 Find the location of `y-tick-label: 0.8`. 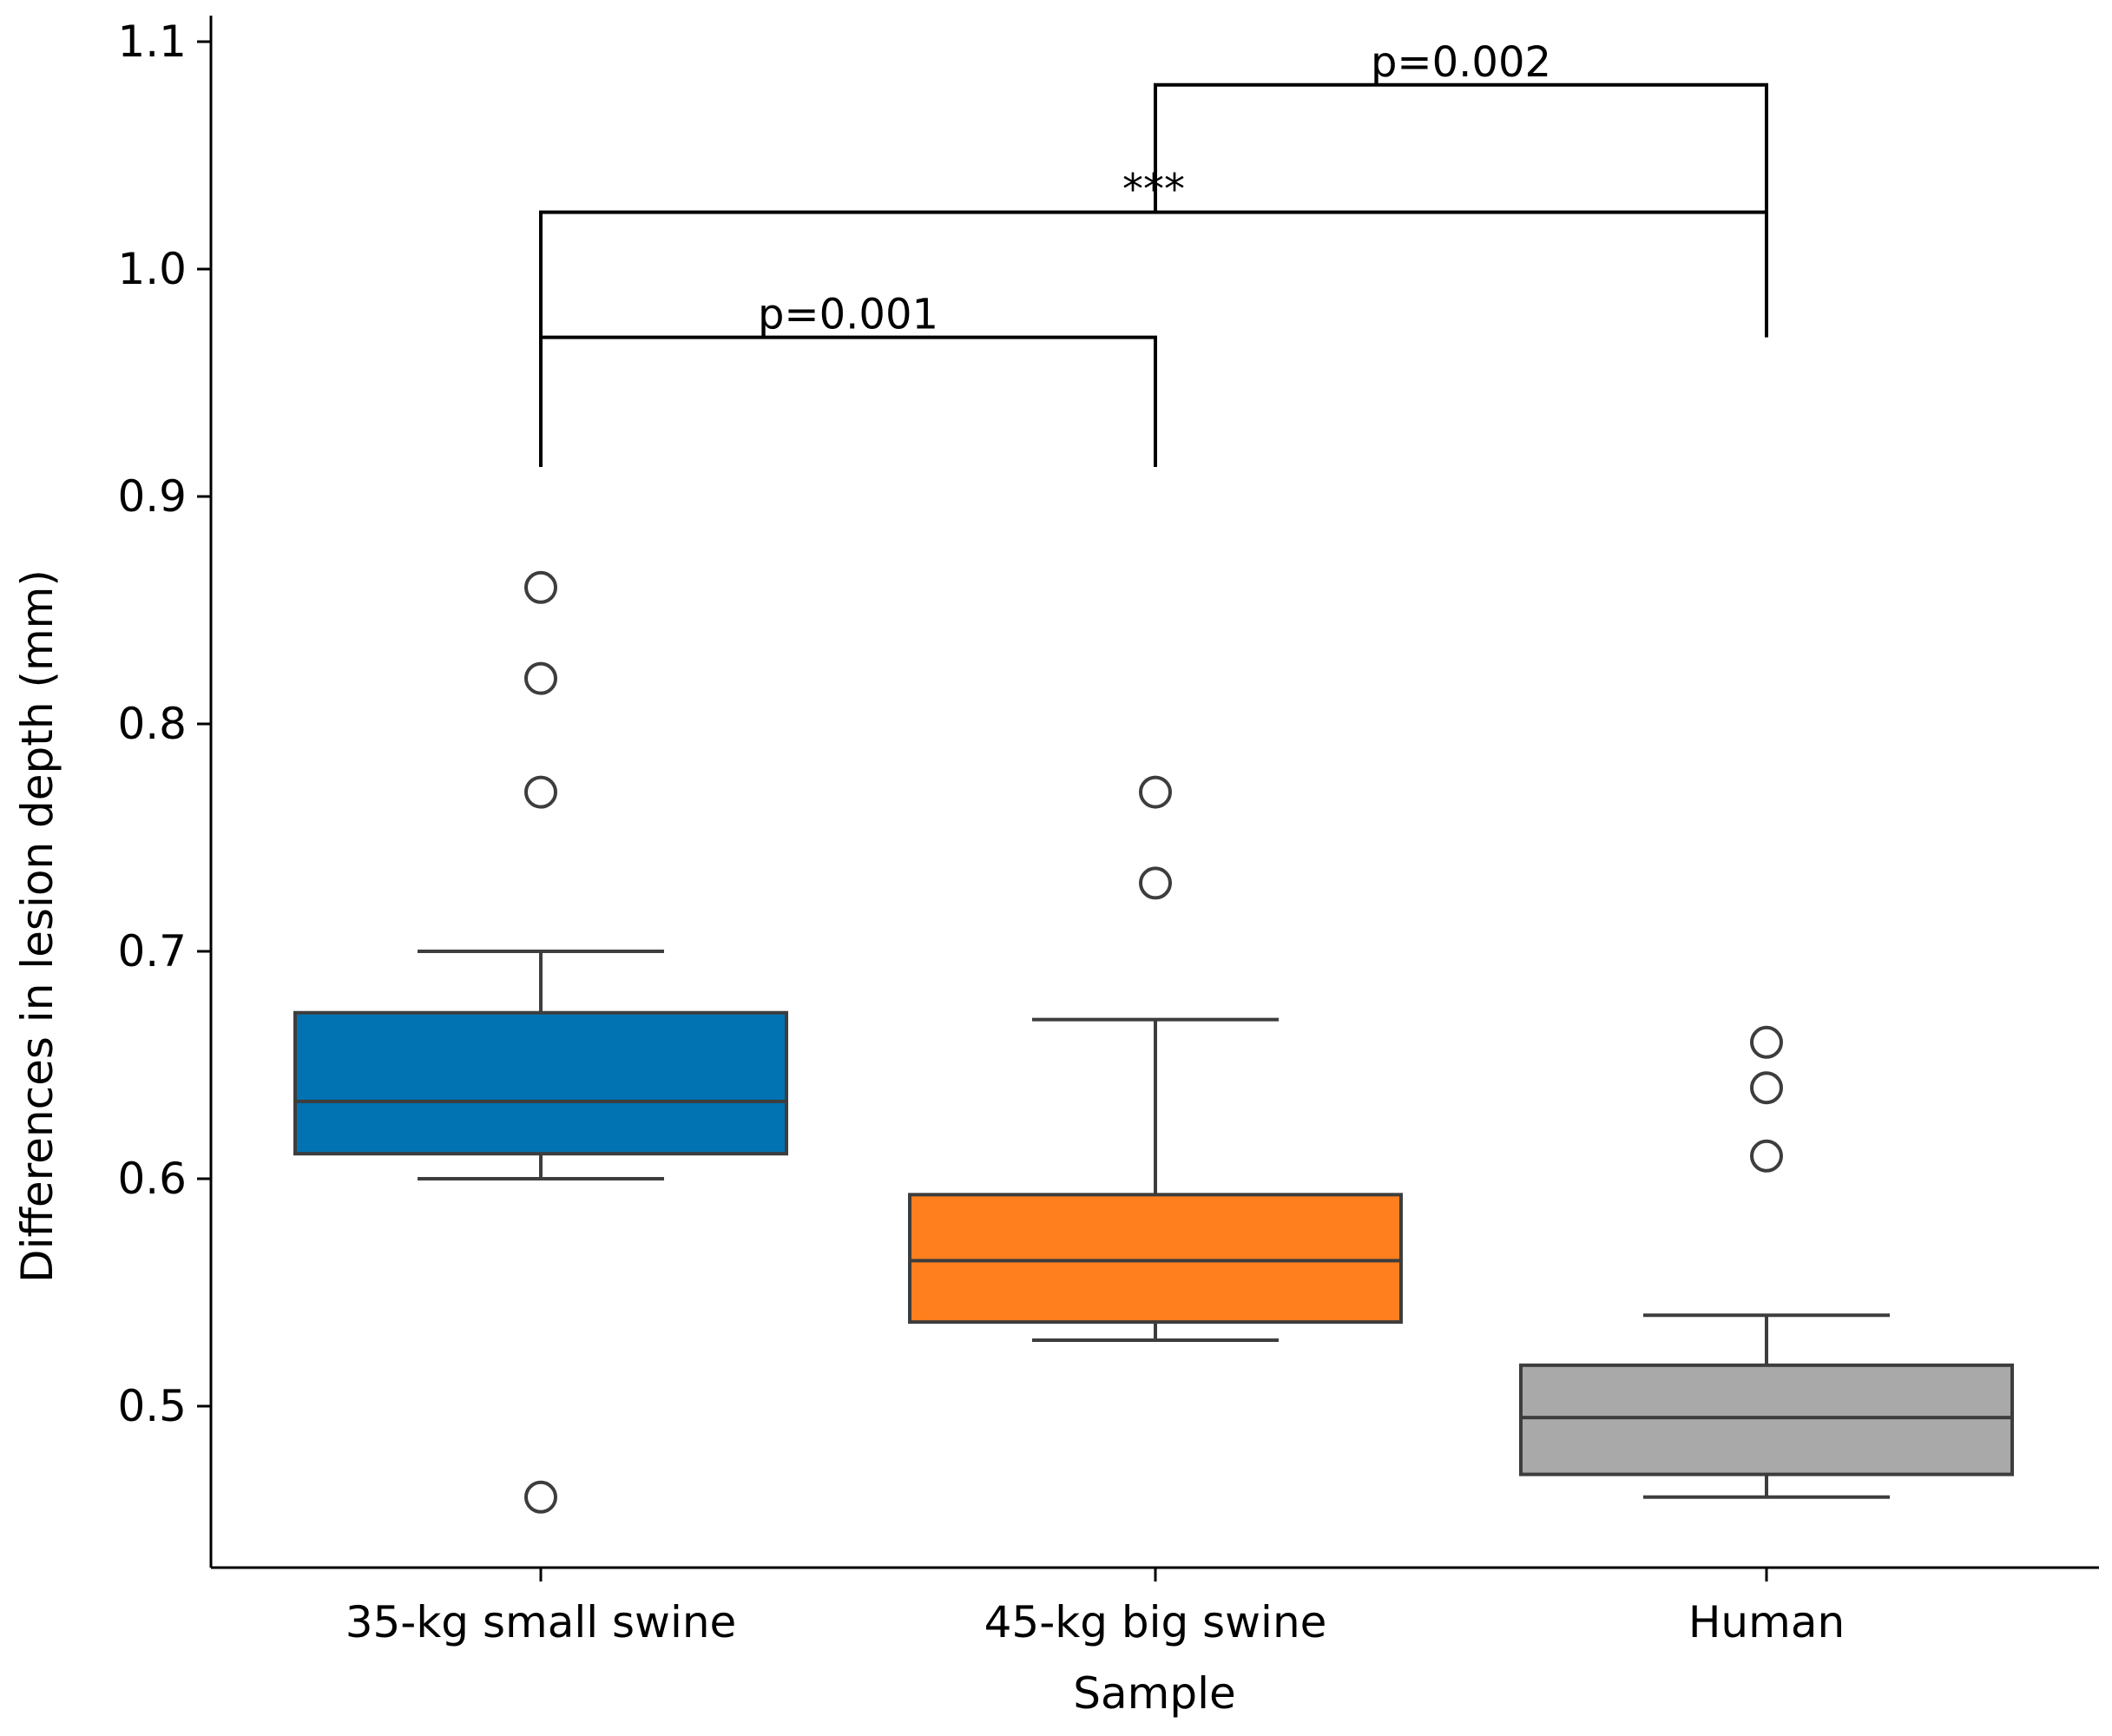

y-tick-label: 0.8 is located at coordinates (152, 724).